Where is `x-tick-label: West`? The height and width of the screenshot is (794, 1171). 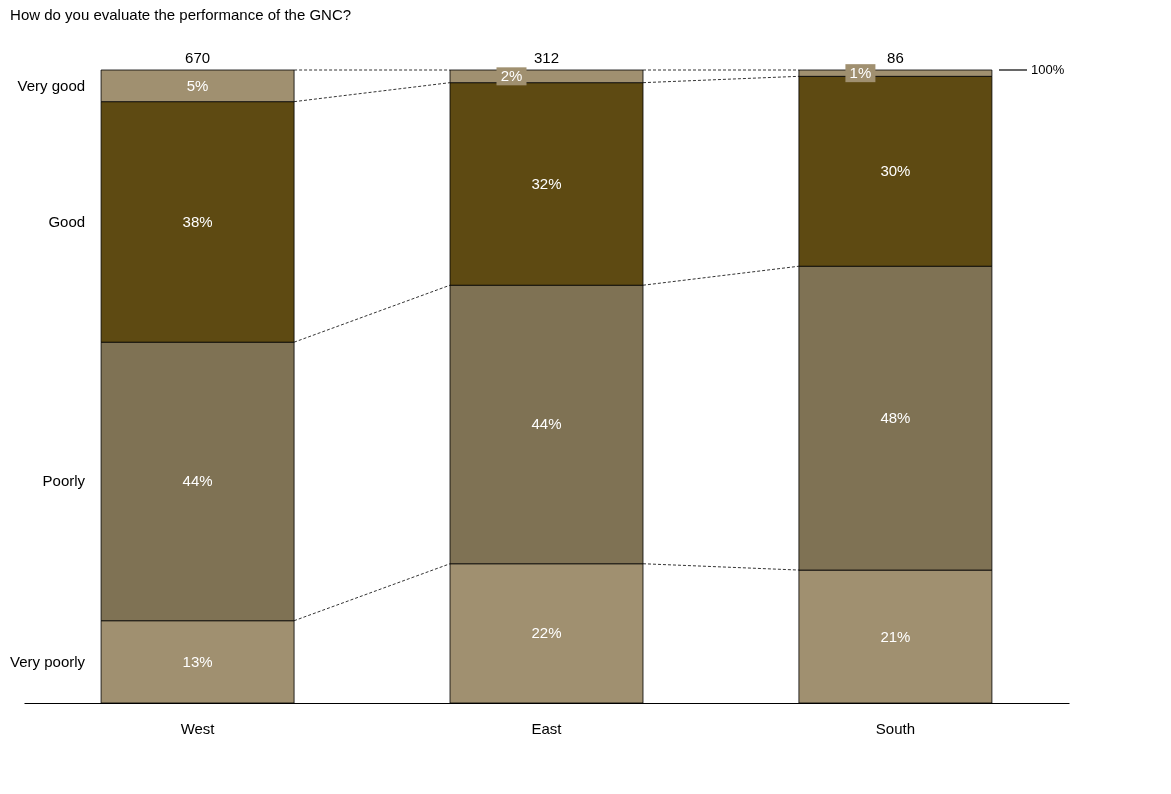 x-tick-label: West is located at coordinates (198, 728).